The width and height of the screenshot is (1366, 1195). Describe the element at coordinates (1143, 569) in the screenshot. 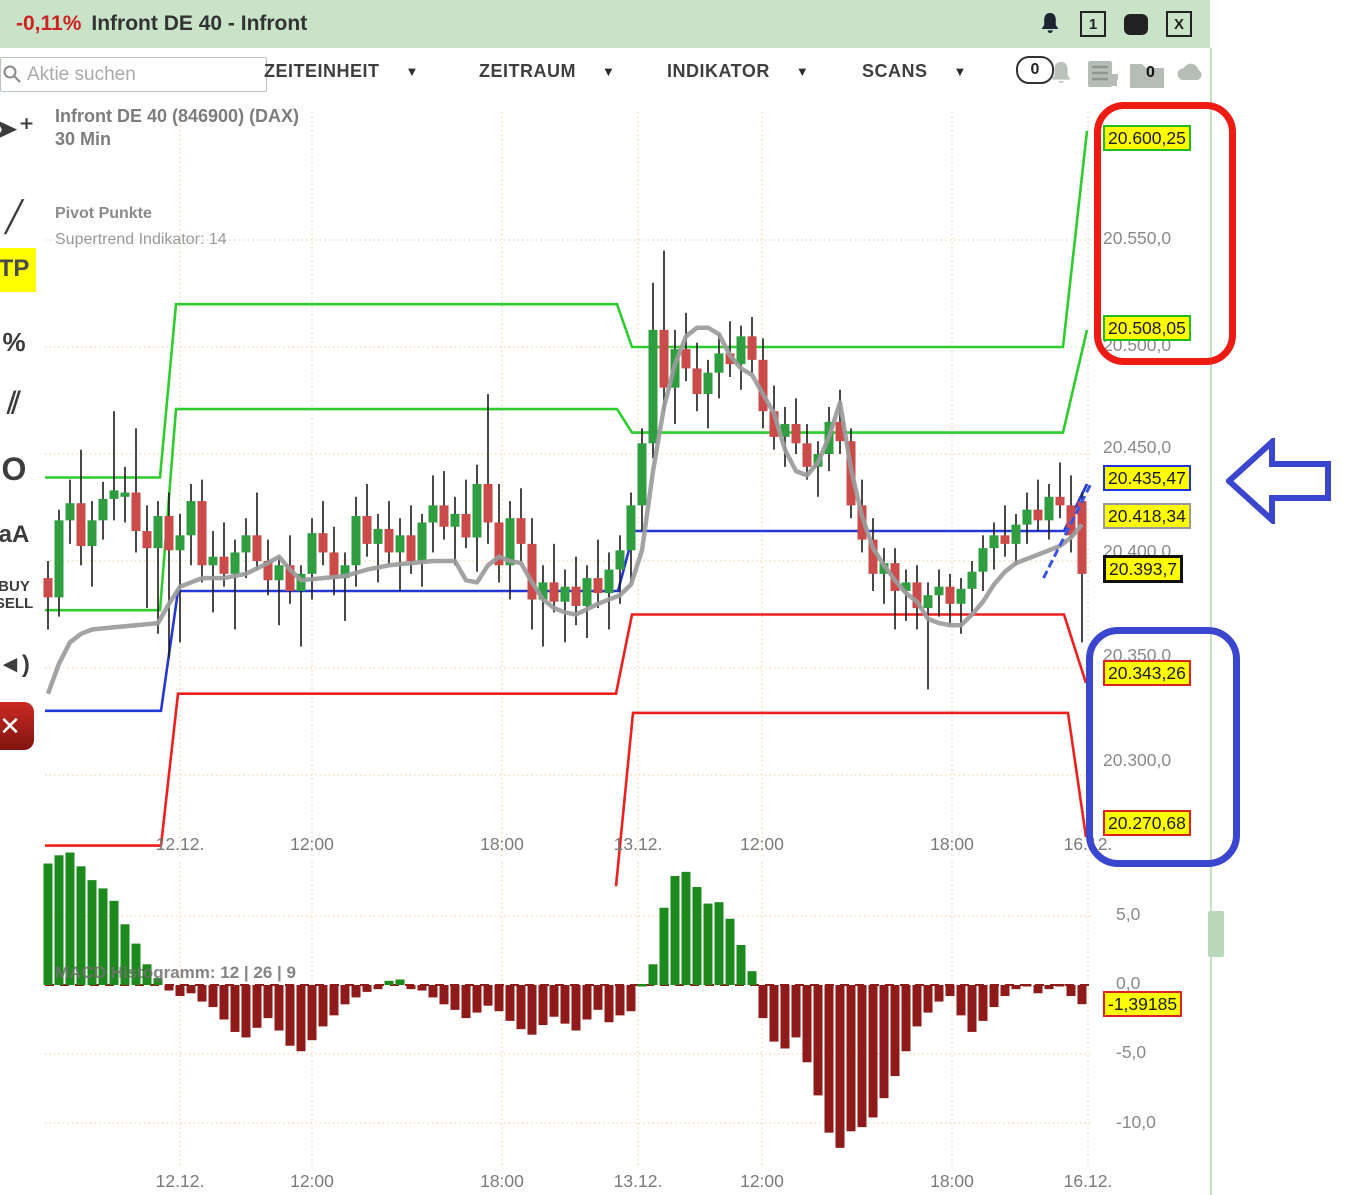

I see `price-label: 20.393,7` at that location.